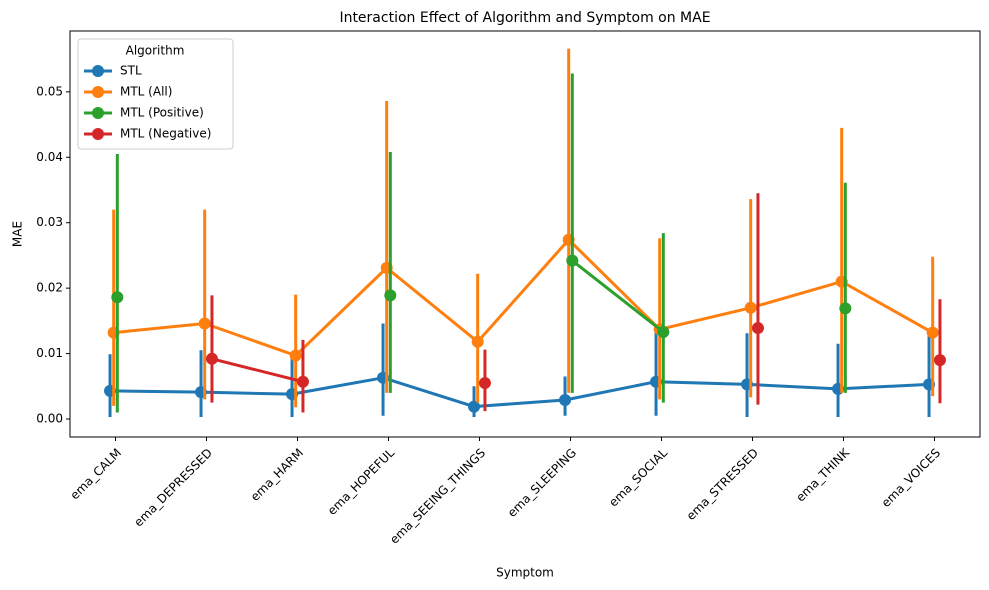 This screenshot has height=590, width=989. I want to click on y-axis-label: MAE, so click(18, 234).